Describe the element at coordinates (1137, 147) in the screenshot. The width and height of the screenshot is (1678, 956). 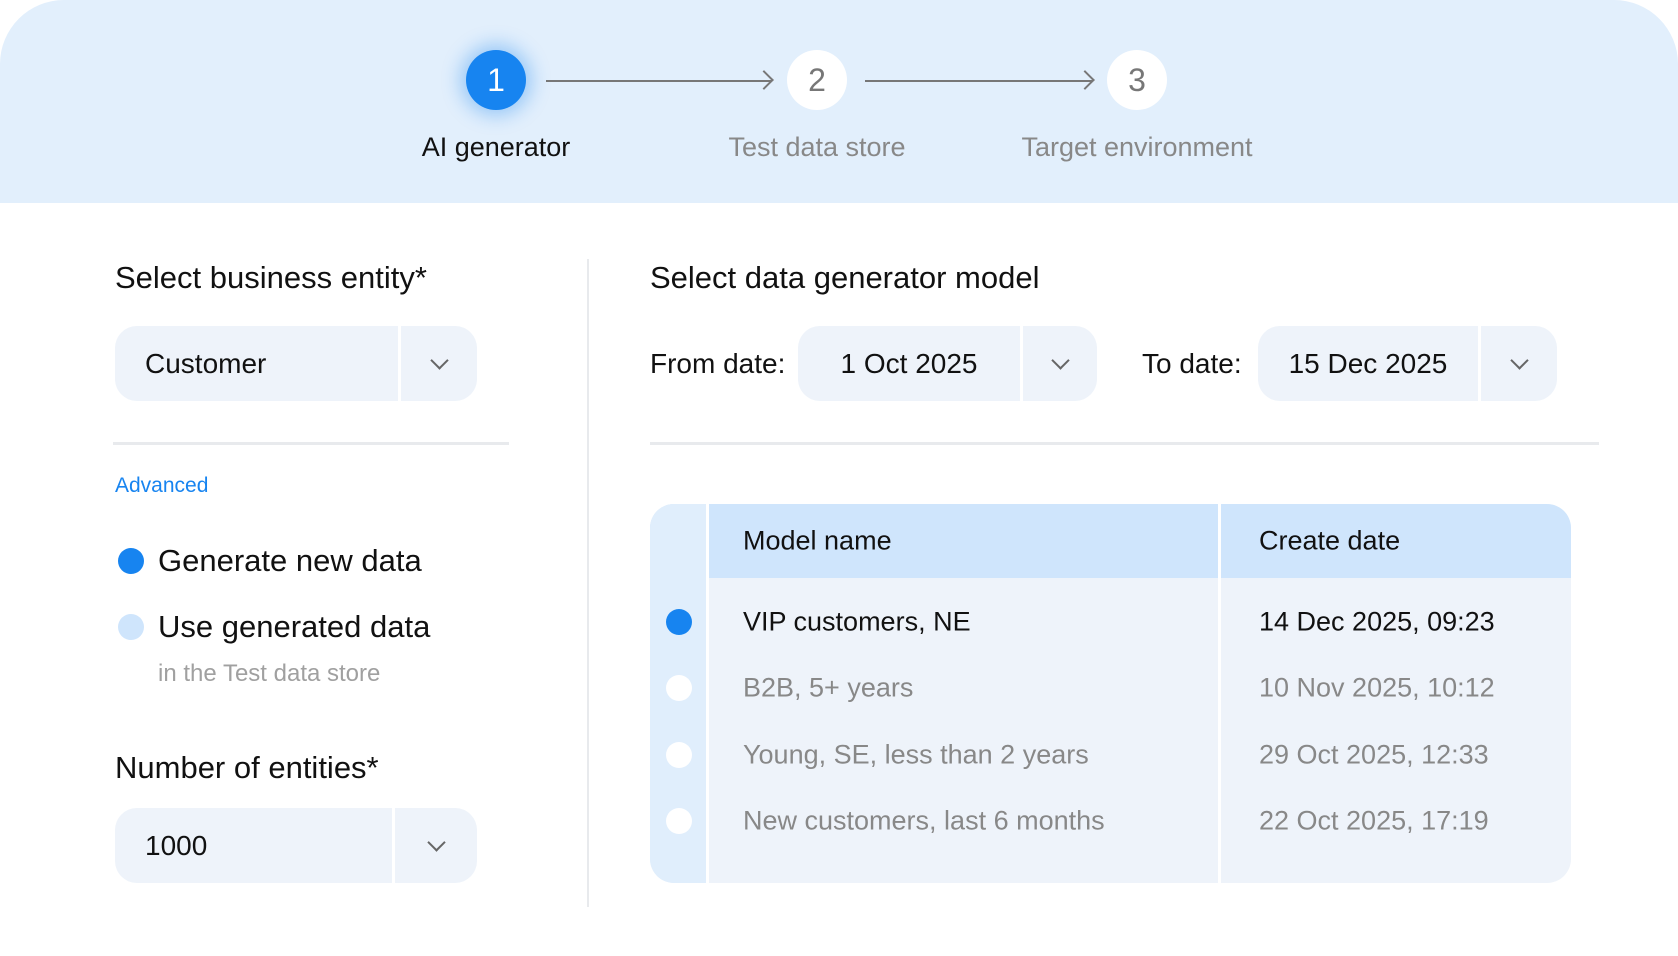
I see `step-3-label: Target environment` at that location.